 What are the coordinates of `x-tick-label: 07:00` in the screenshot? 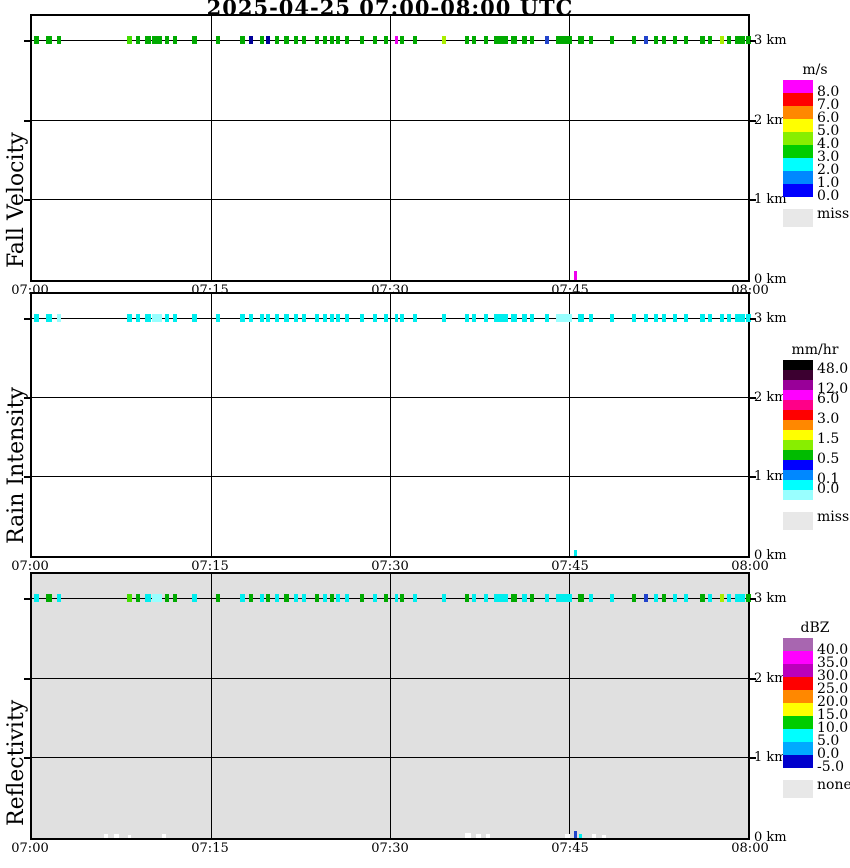 It's located at (30, 566).